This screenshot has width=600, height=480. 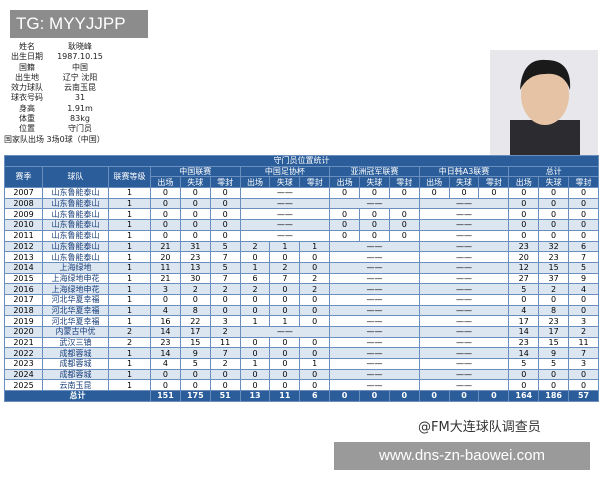 What do you see at coordinates (23, 267) in the screenshot?
I see `cell: 2014` at bounding box center [23, 267].